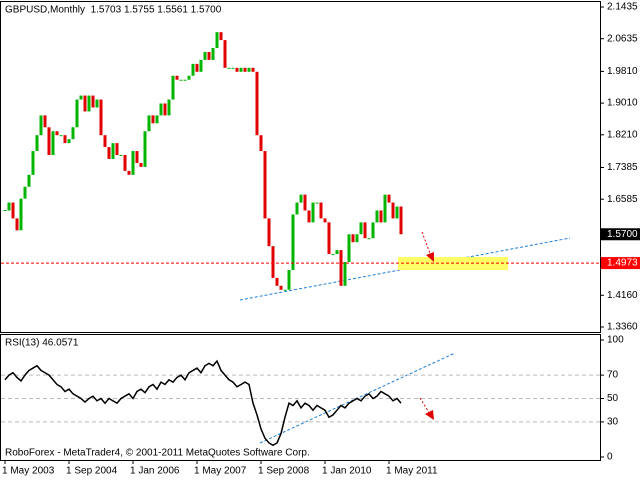 This screenshot has height=480, width=640. What do you see at coordinates (610, 457) in the screenshot?
I see `y-tick-label: 0` at bounding box center [610, 457].